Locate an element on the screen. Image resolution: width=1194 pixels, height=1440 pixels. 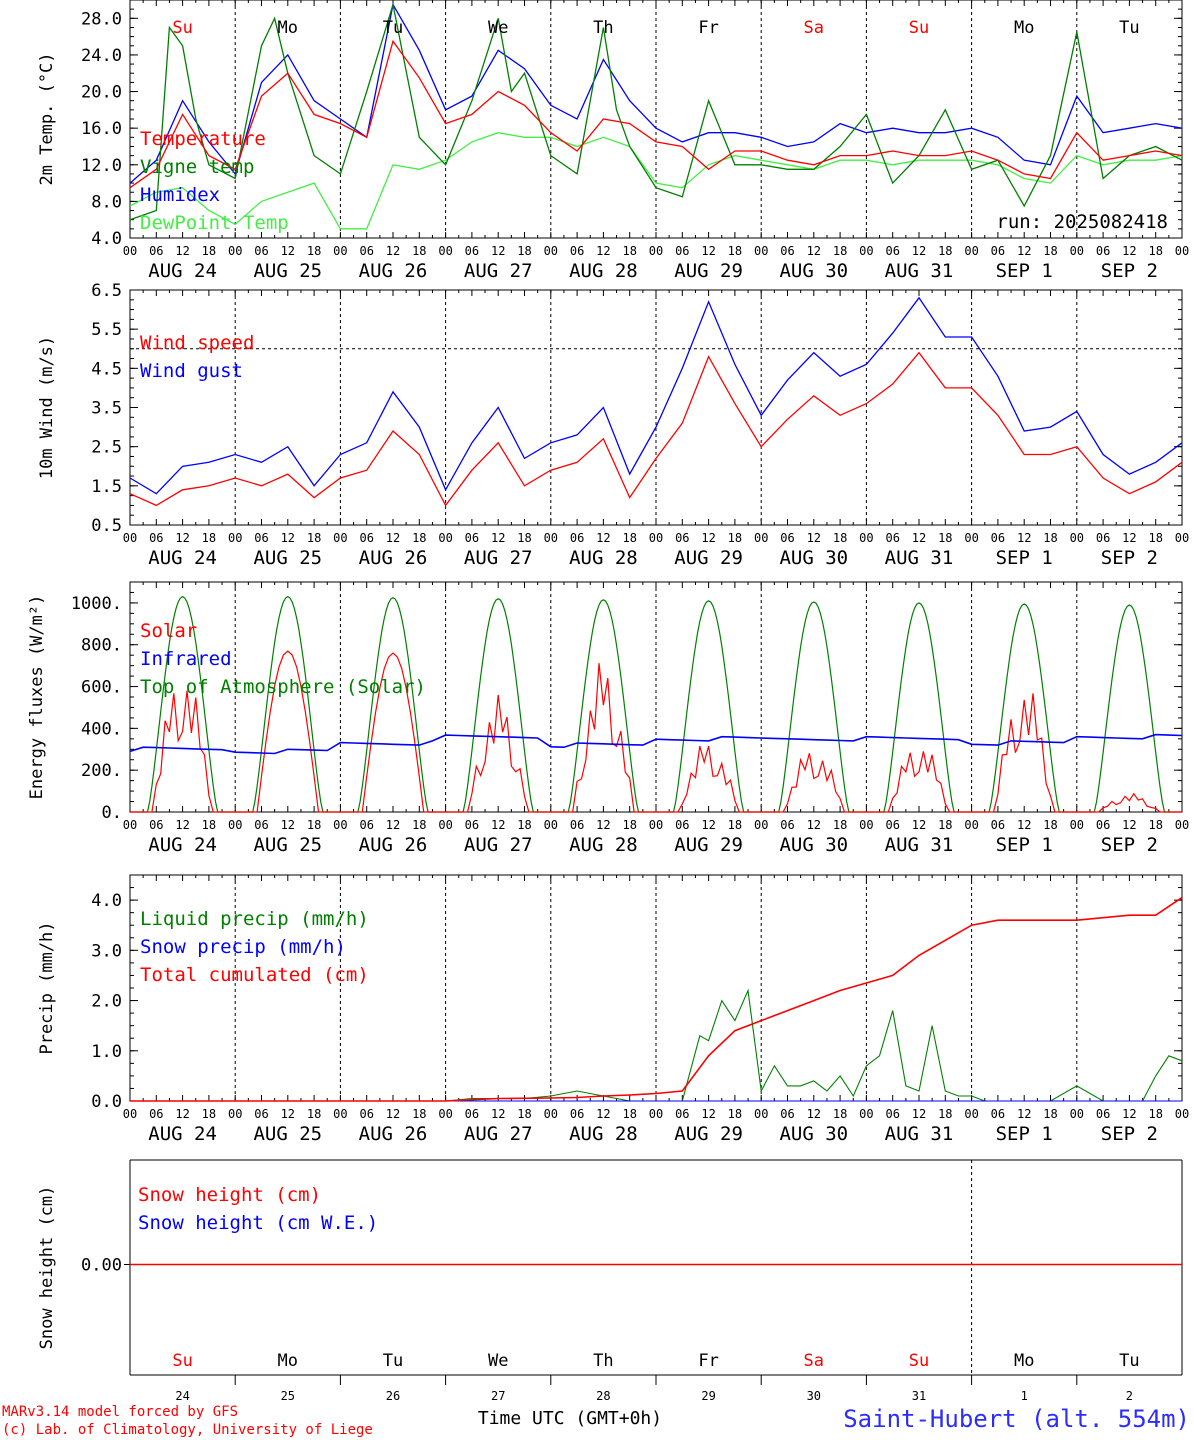
y-tick-label: 2.5 is located at coordinates (106, 448).